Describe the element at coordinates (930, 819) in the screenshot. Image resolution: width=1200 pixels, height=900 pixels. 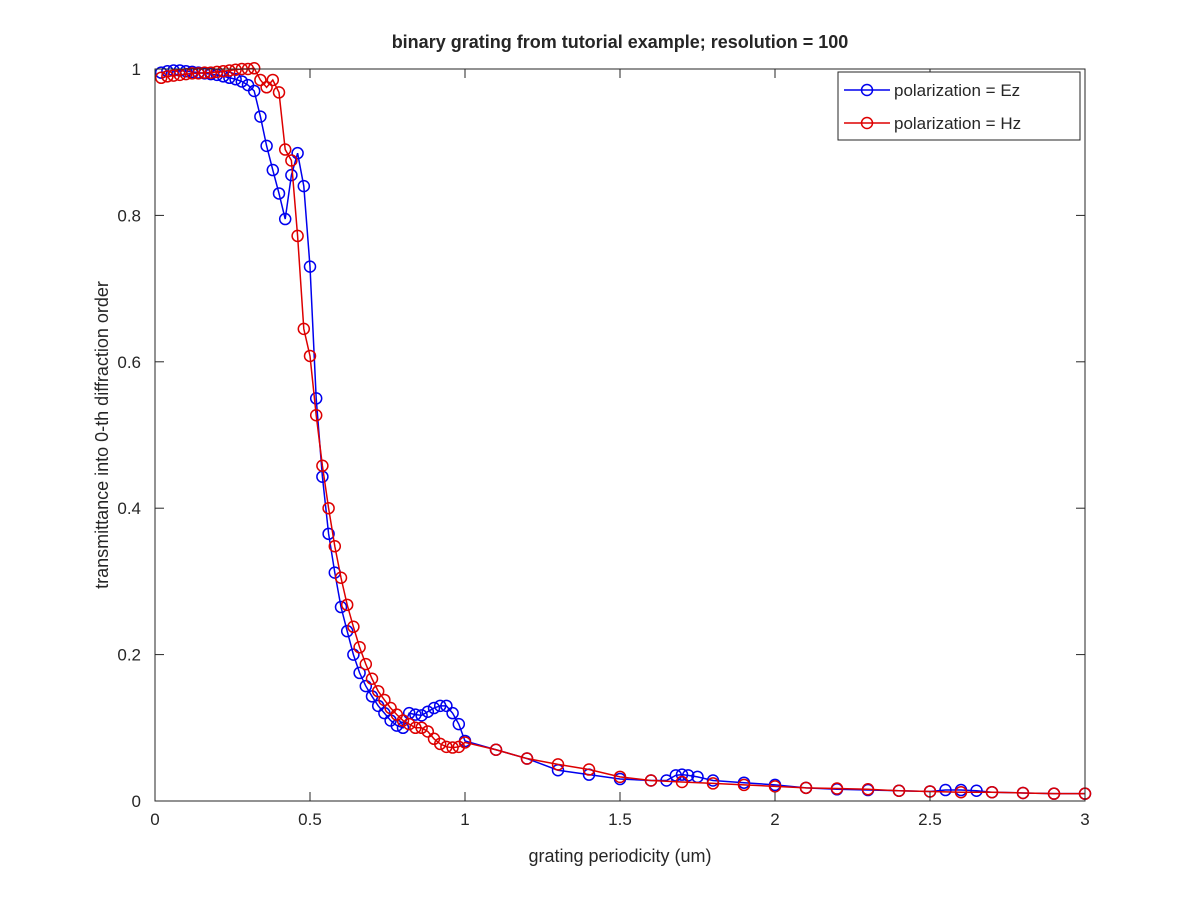
I see `x-tick-label: 2.5` at that location.